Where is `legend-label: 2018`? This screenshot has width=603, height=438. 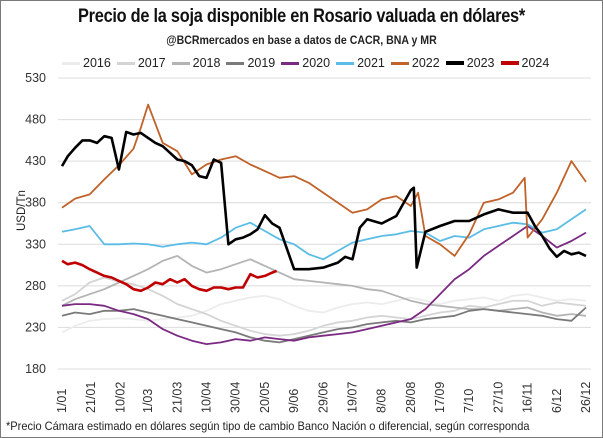 legend-label: 2018 is located at coordinates (206, 63).